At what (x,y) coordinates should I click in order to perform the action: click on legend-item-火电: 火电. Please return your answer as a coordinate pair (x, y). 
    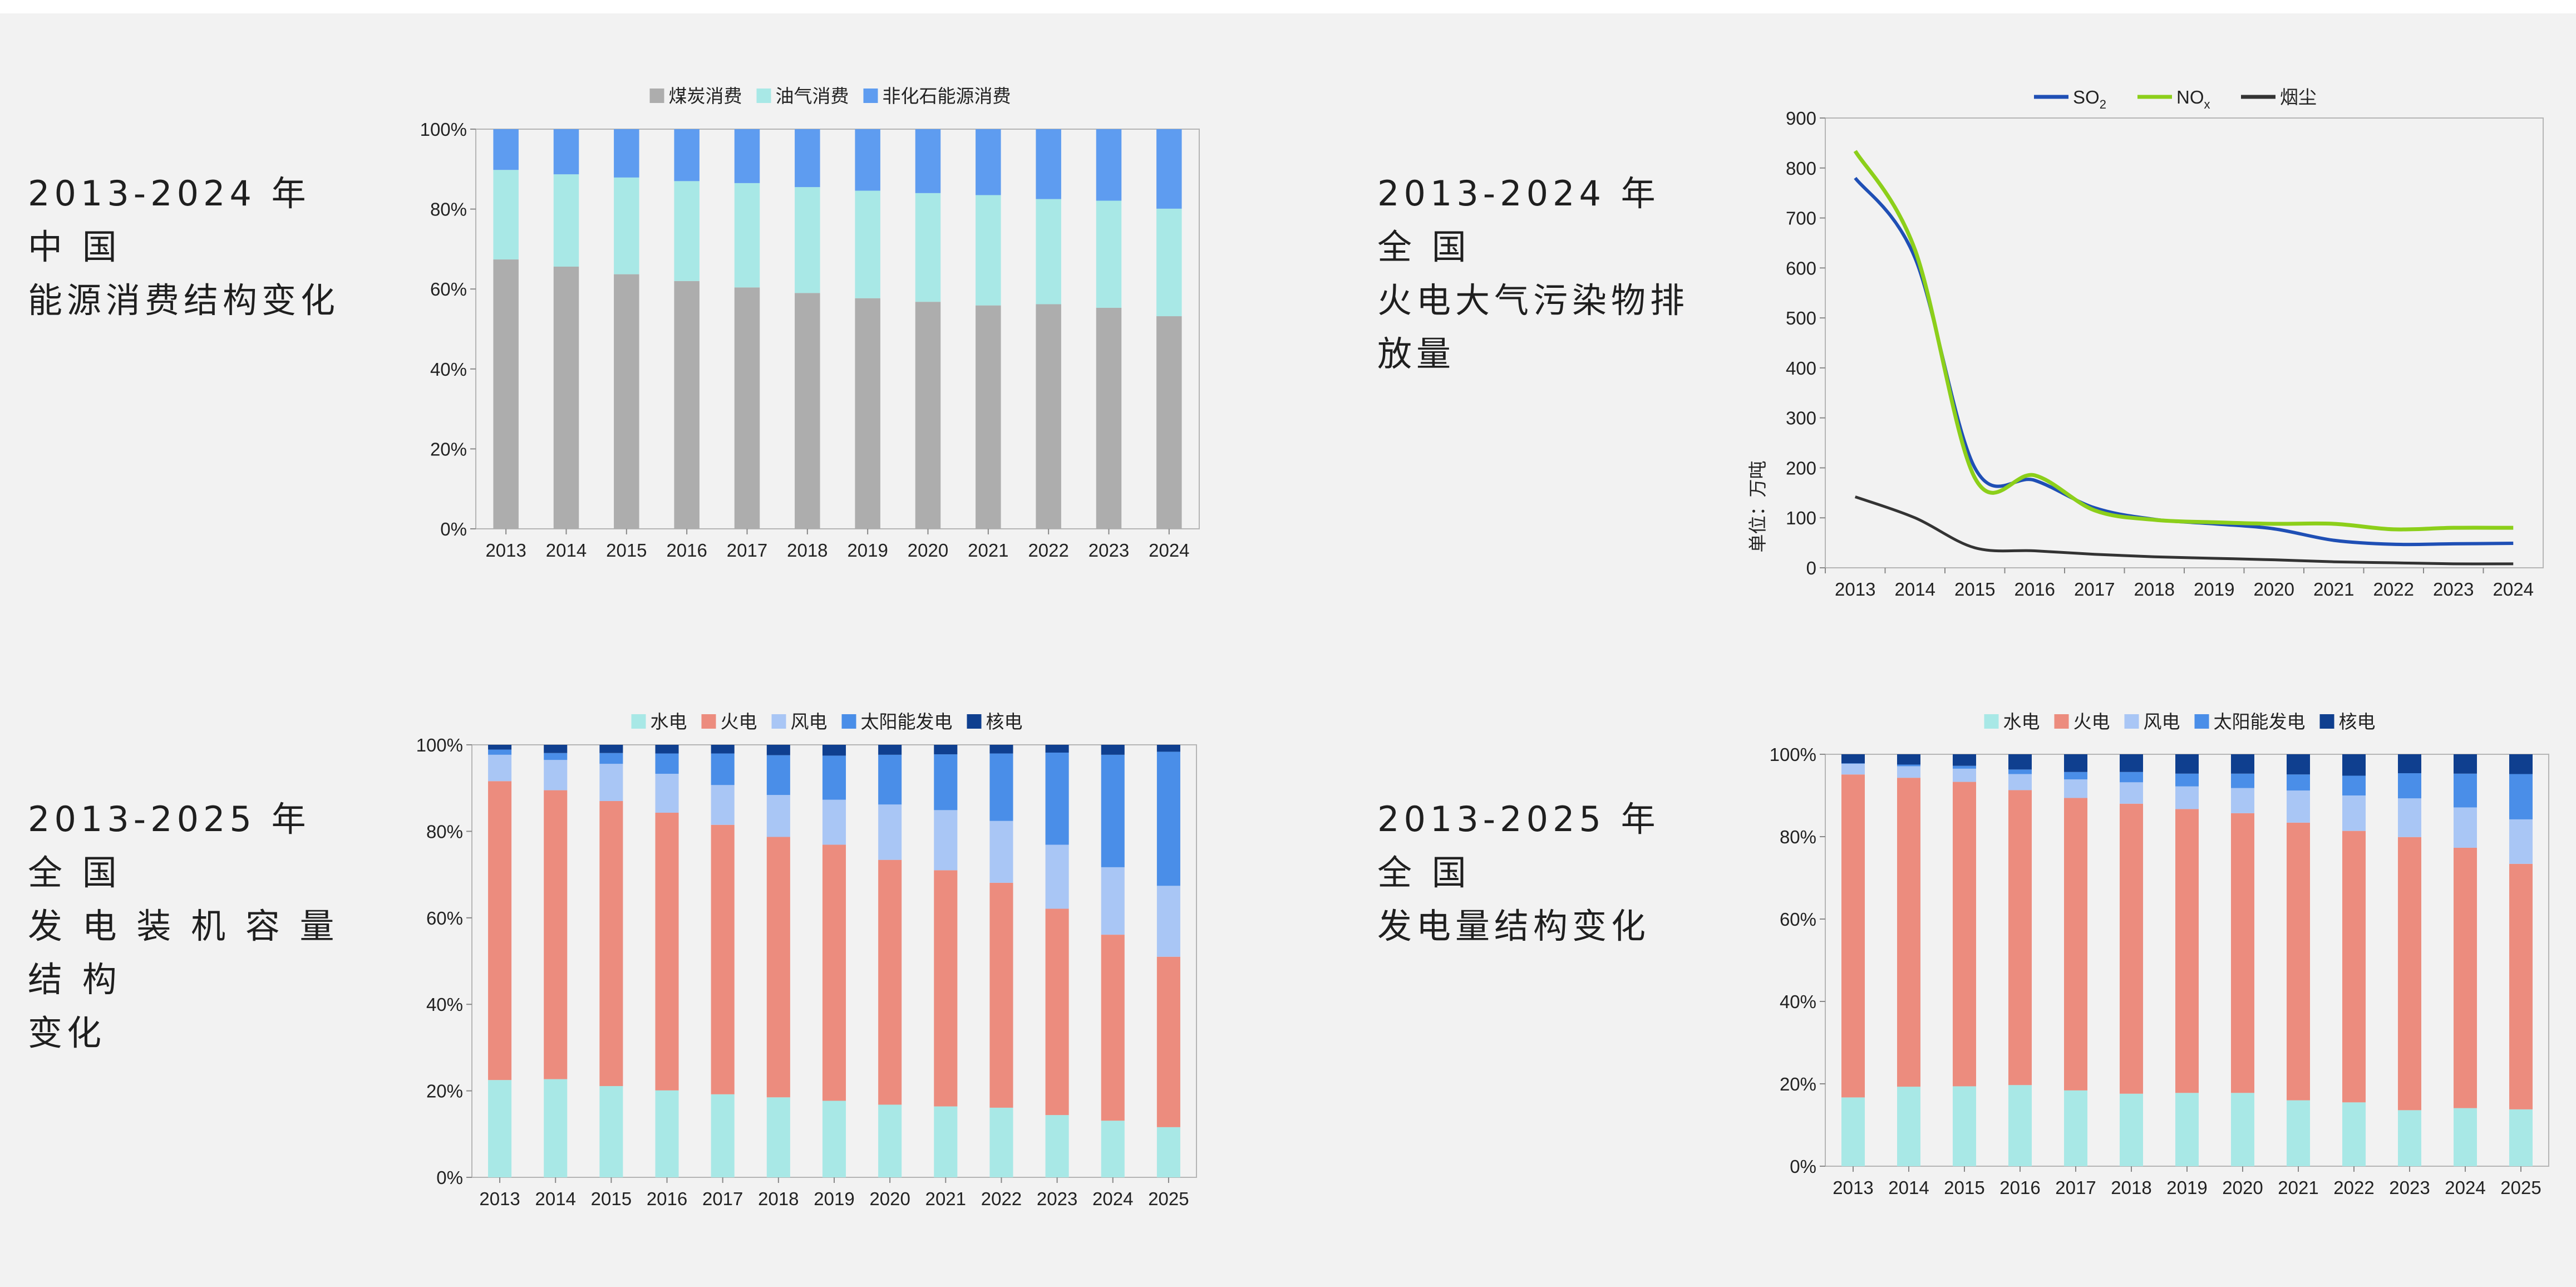
    Looking at the image, I should click on (2082, 721).